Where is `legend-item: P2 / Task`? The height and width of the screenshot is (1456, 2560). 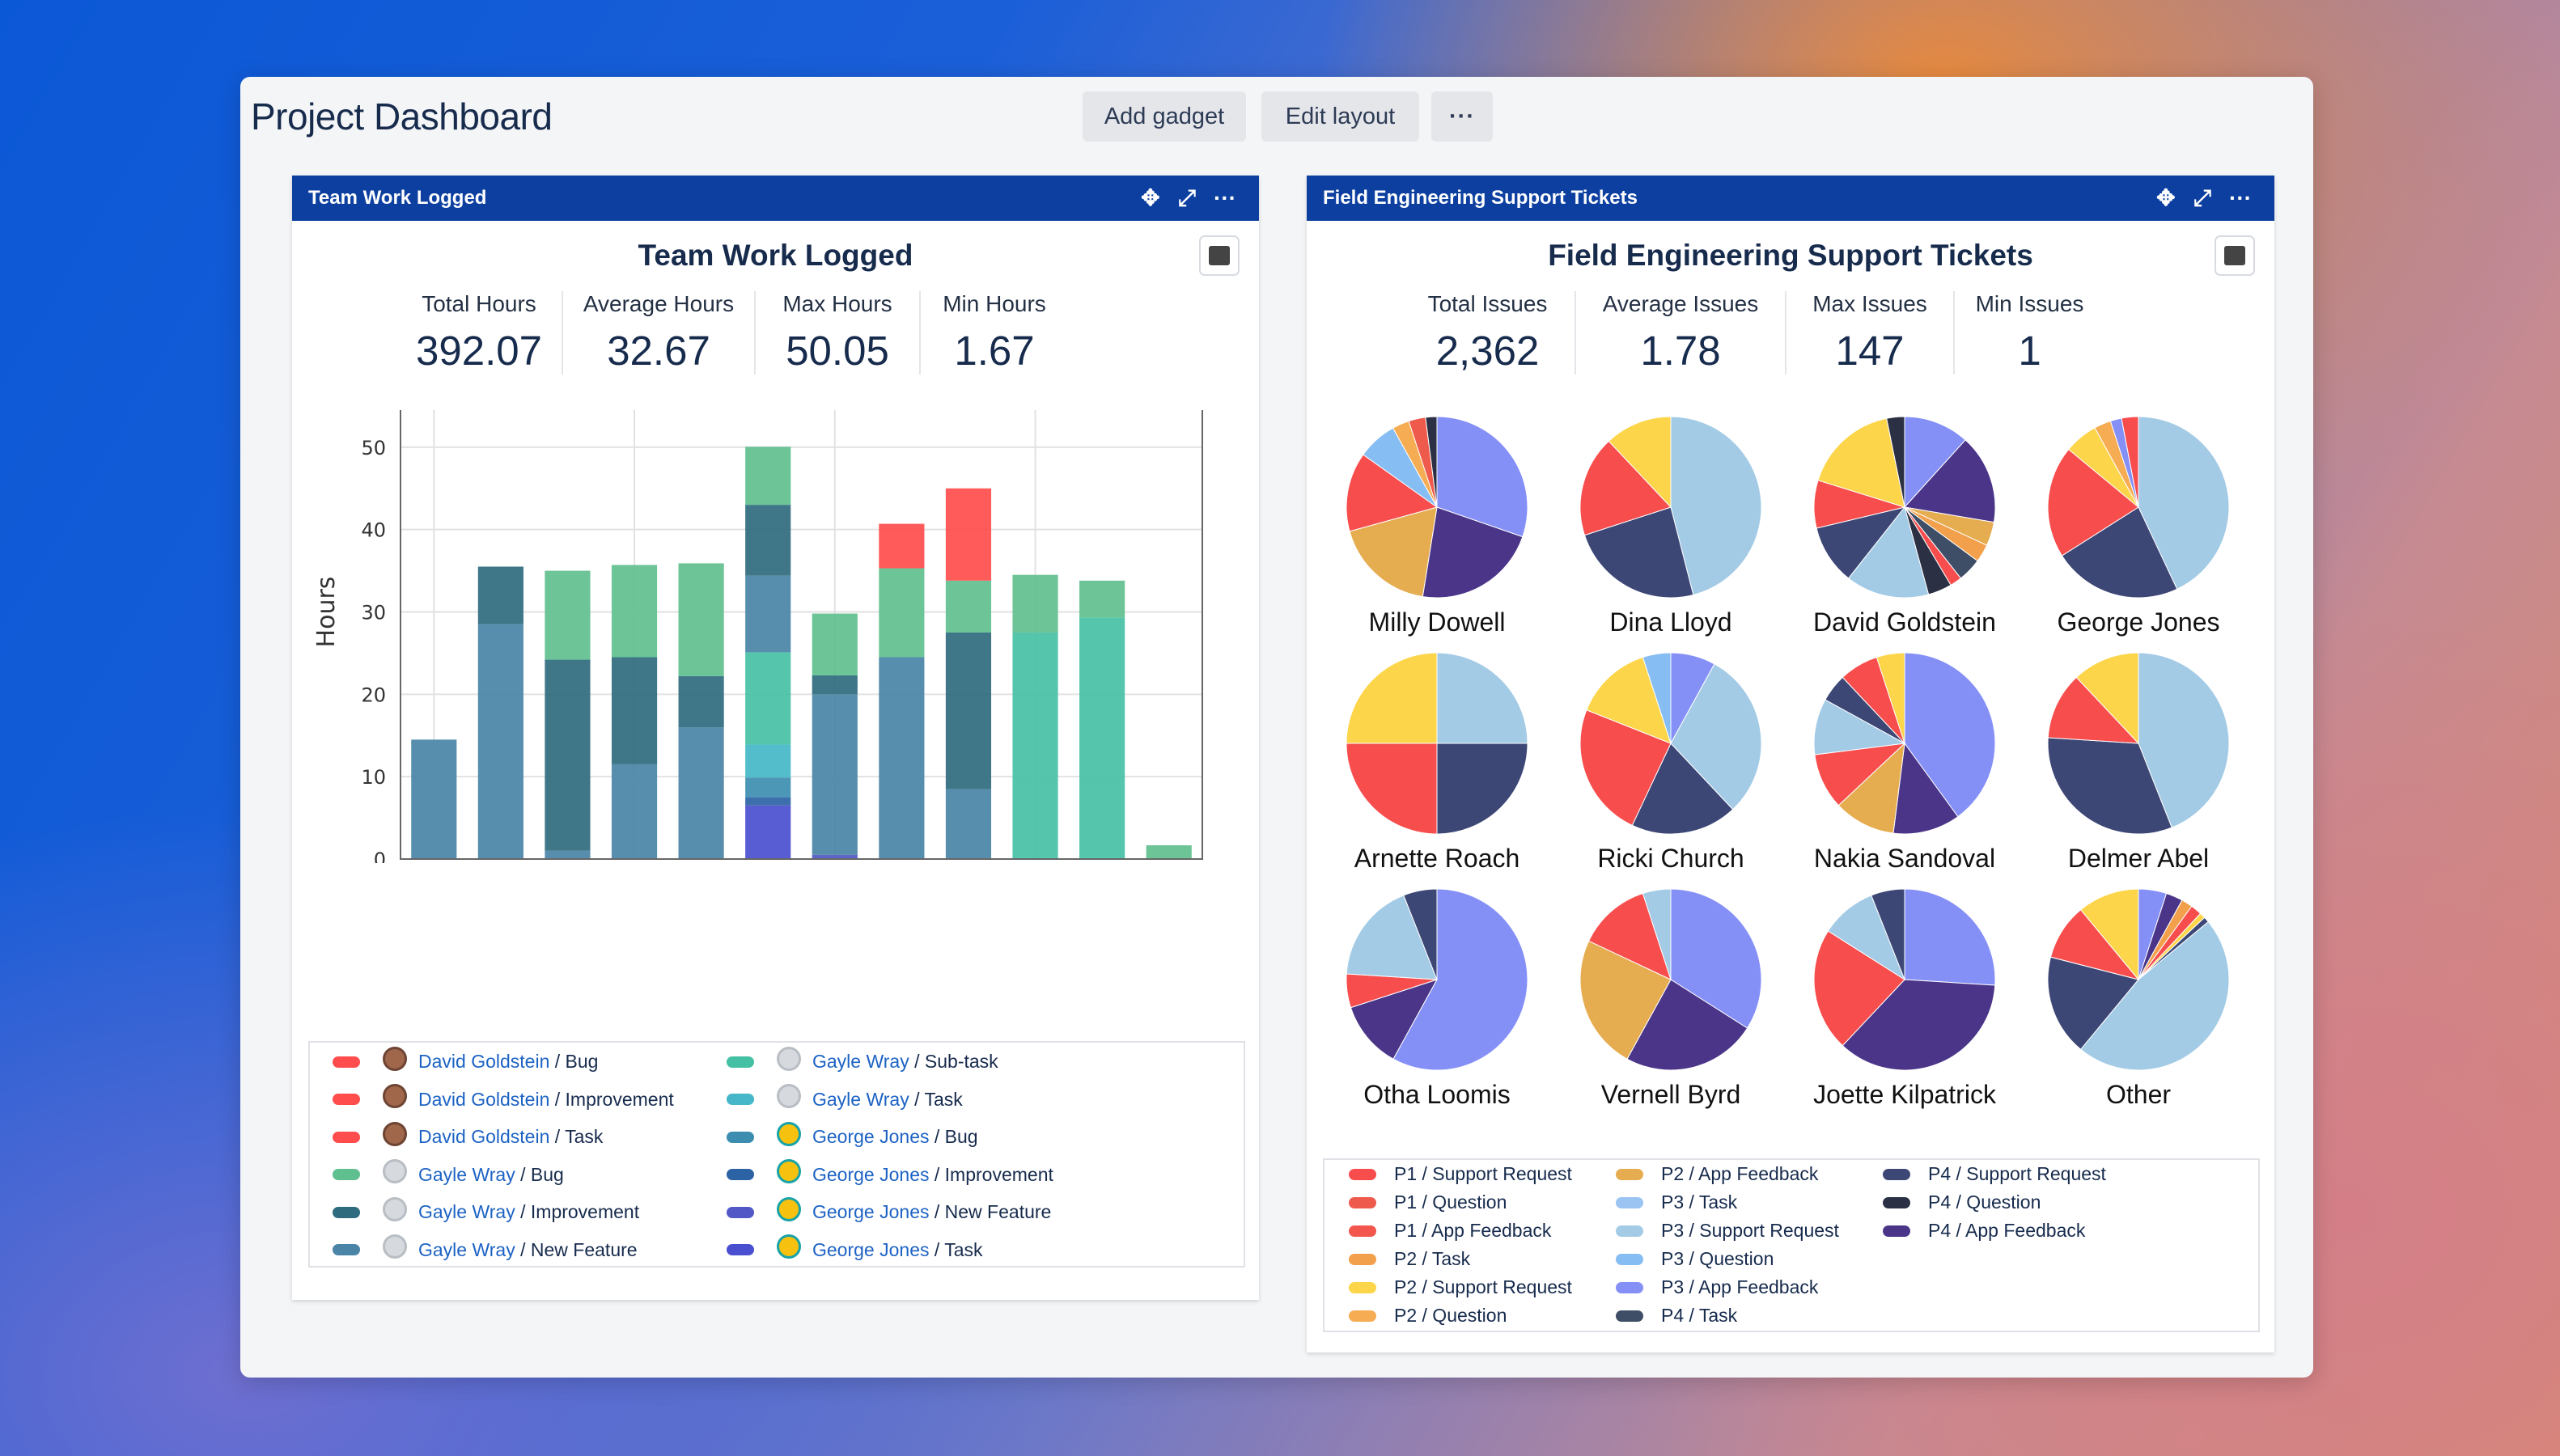 legend-item: P2 / Task is located at coordinates (1409, 1259).